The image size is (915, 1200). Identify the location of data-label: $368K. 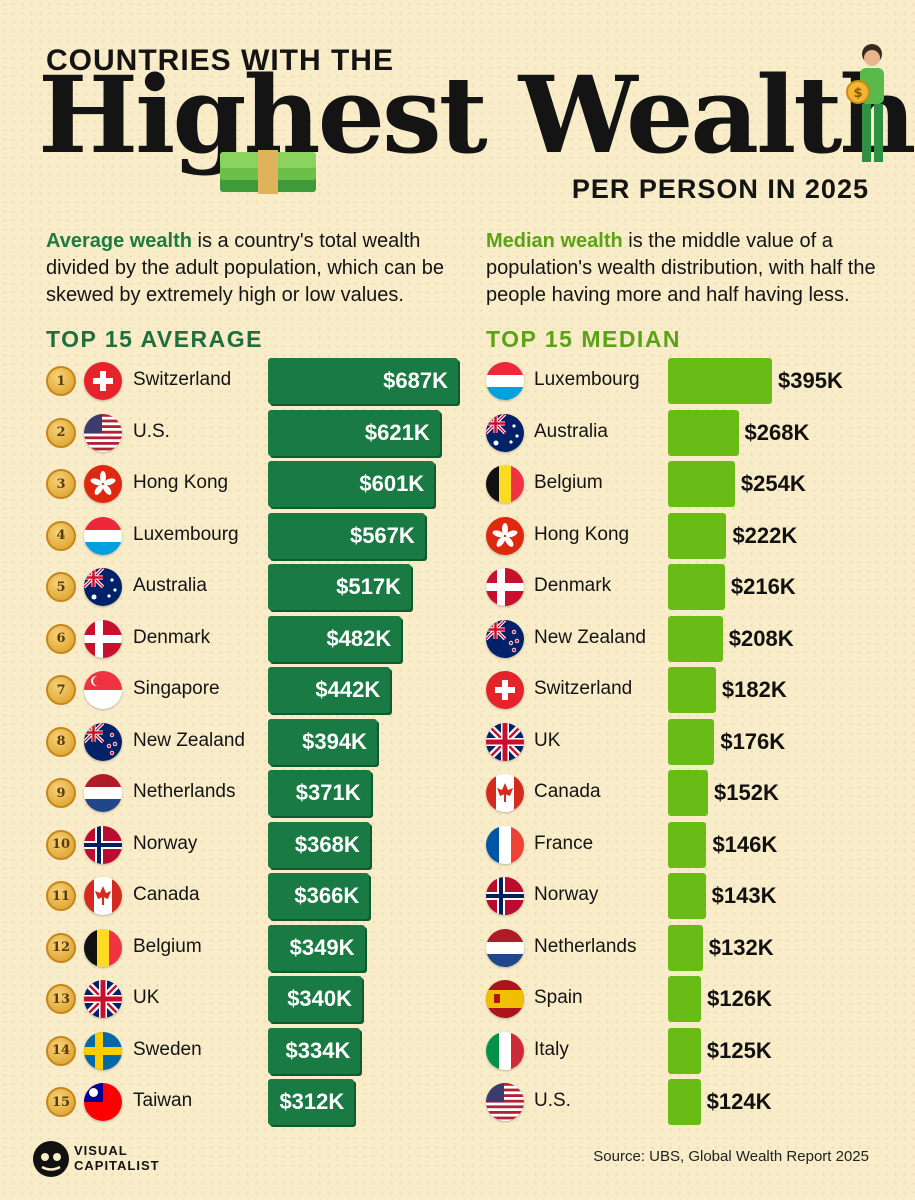
(327, 844).